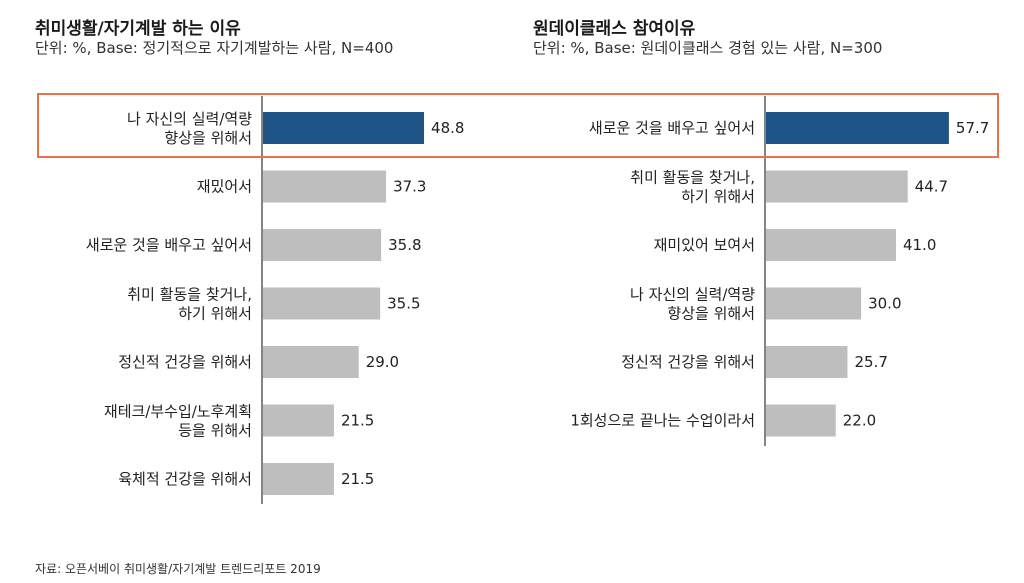  I want to click on left-value-label-6: 21.5, so click(357, 479).